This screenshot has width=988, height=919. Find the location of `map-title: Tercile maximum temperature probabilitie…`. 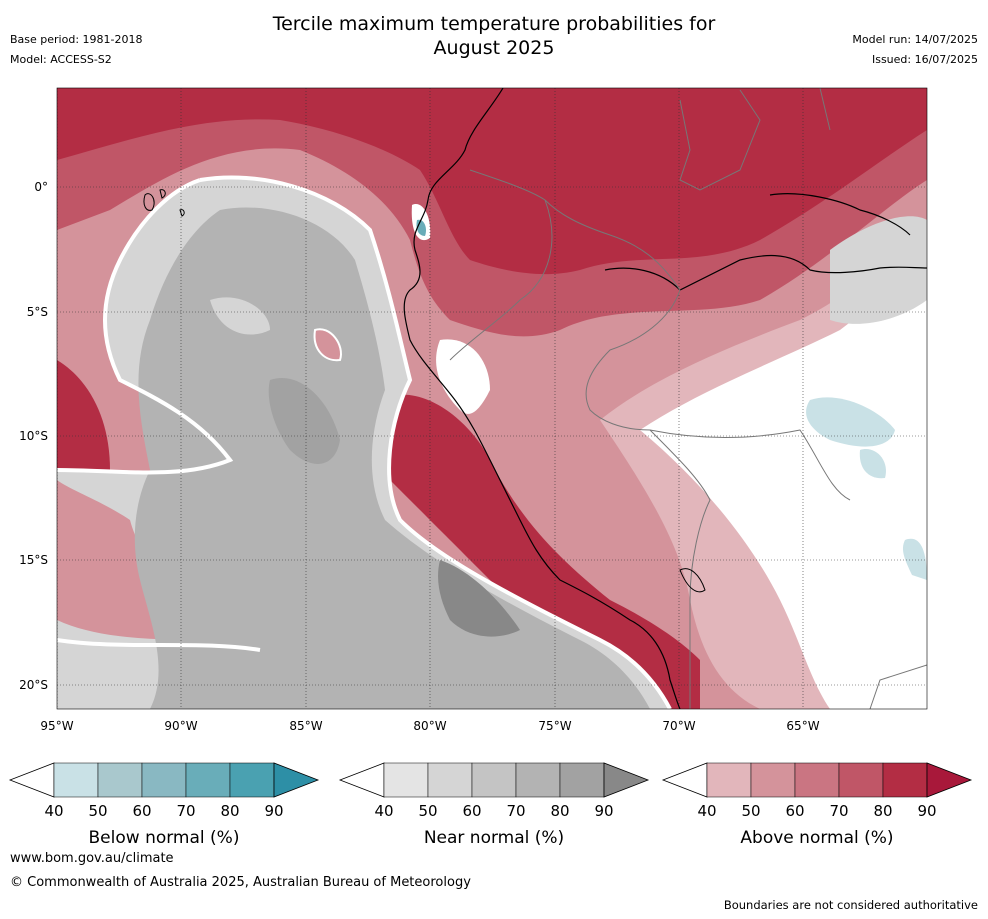

map-title: Tercile maximum temperature probabilitie… is located at coordinates (494, 36).